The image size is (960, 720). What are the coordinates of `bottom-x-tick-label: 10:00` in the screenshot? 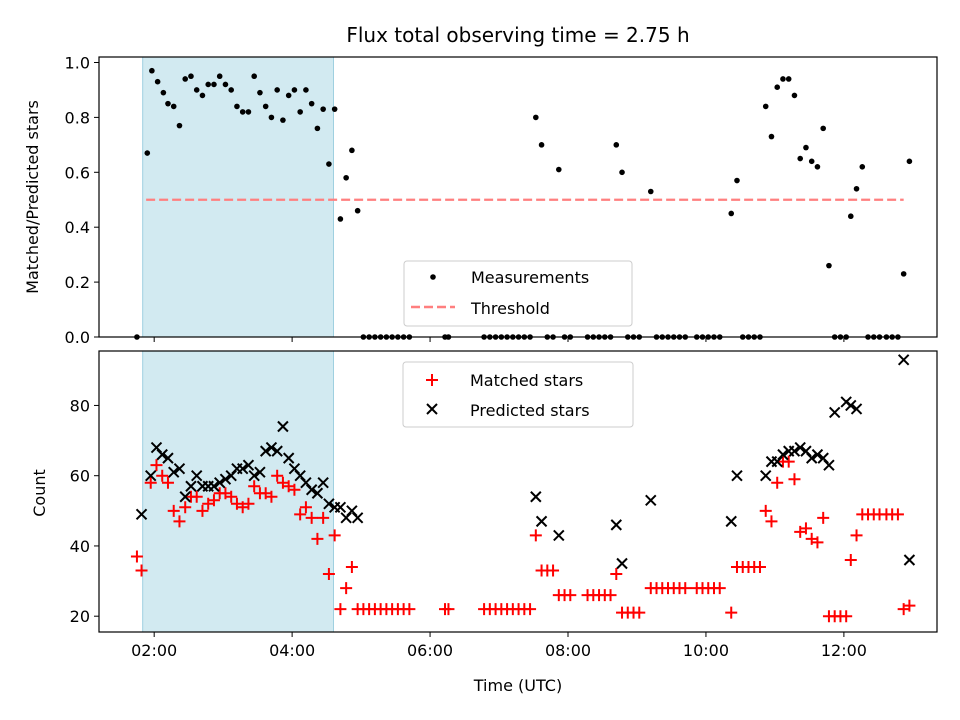 It's located at (706, 650).